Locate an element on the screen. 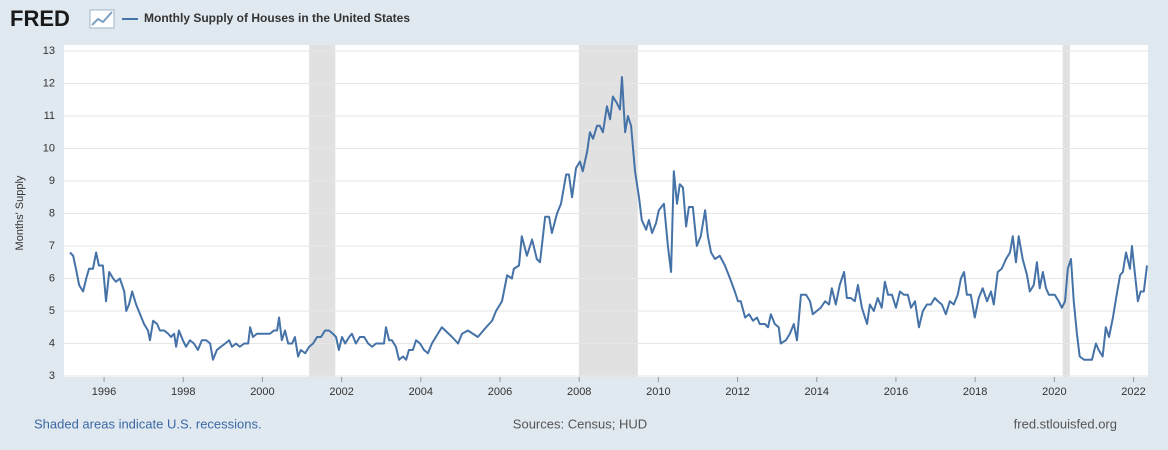 This screenshot has width=1168, height=450. logo-icon is located at coordinates (102, 19).